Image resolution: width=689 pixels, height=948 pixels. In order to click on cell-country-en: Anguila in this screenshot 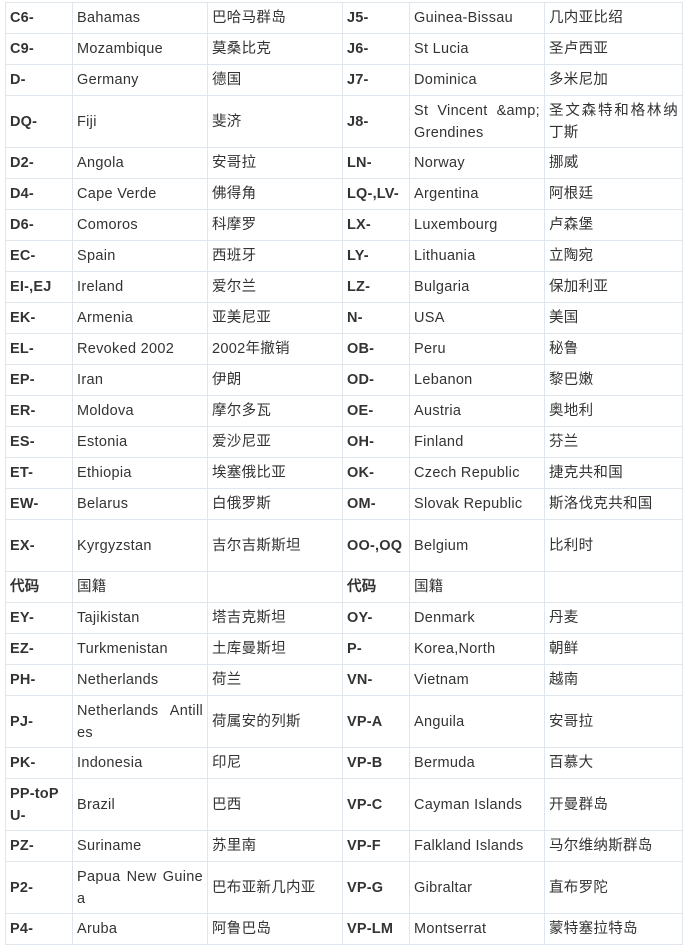, I will do `click(477, 721)`.